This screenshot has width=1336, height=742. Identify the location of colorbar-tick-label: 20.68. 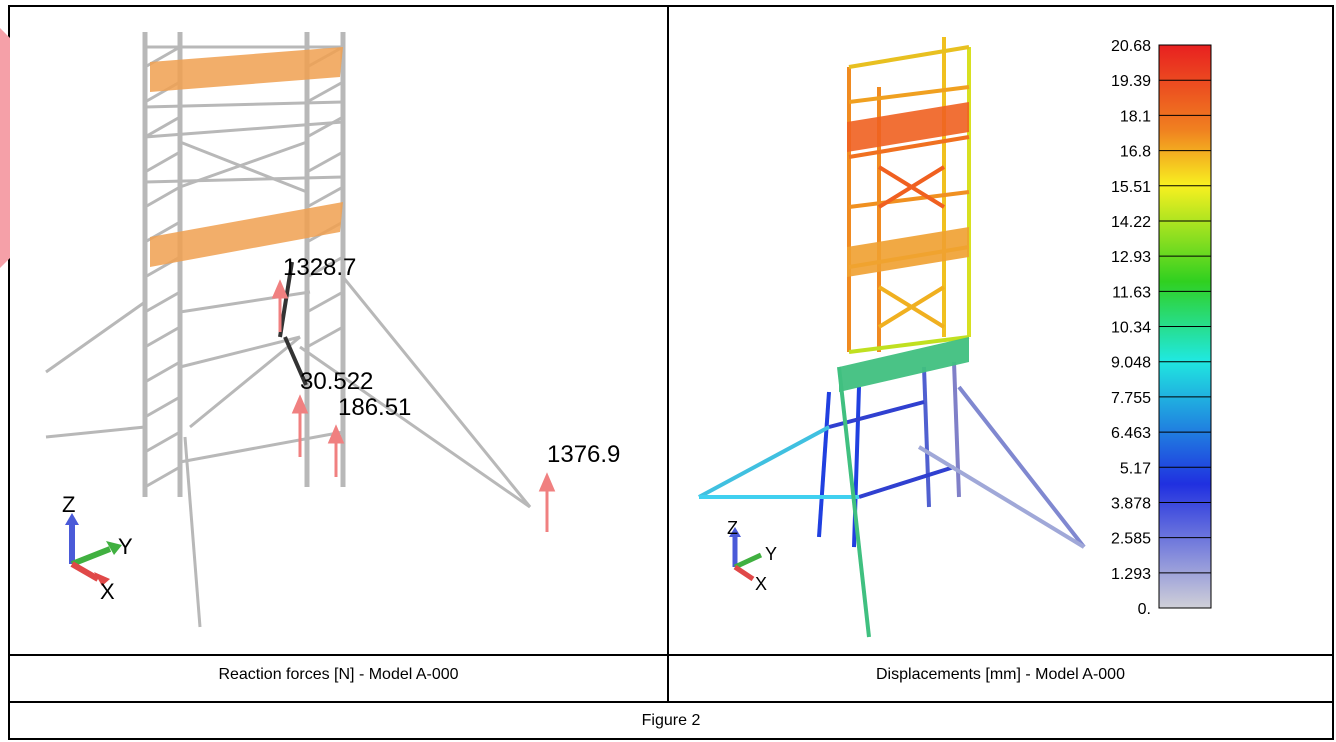
(1131, 46).